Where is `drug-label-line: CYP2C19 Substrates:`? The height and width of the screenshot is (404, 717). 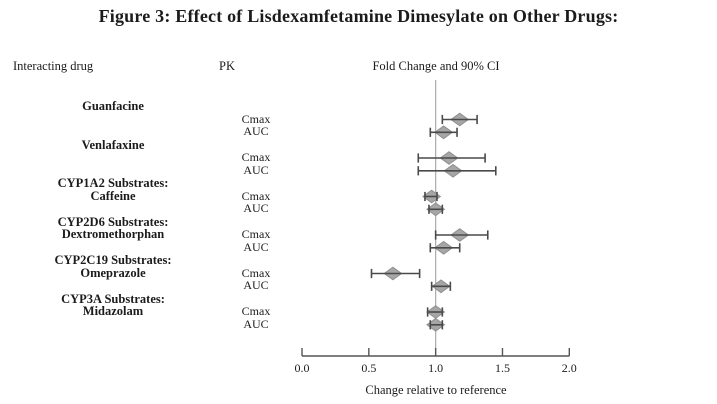 drug-label-line: CYP2C19 Substrates: is located at coordinates (113, 260).